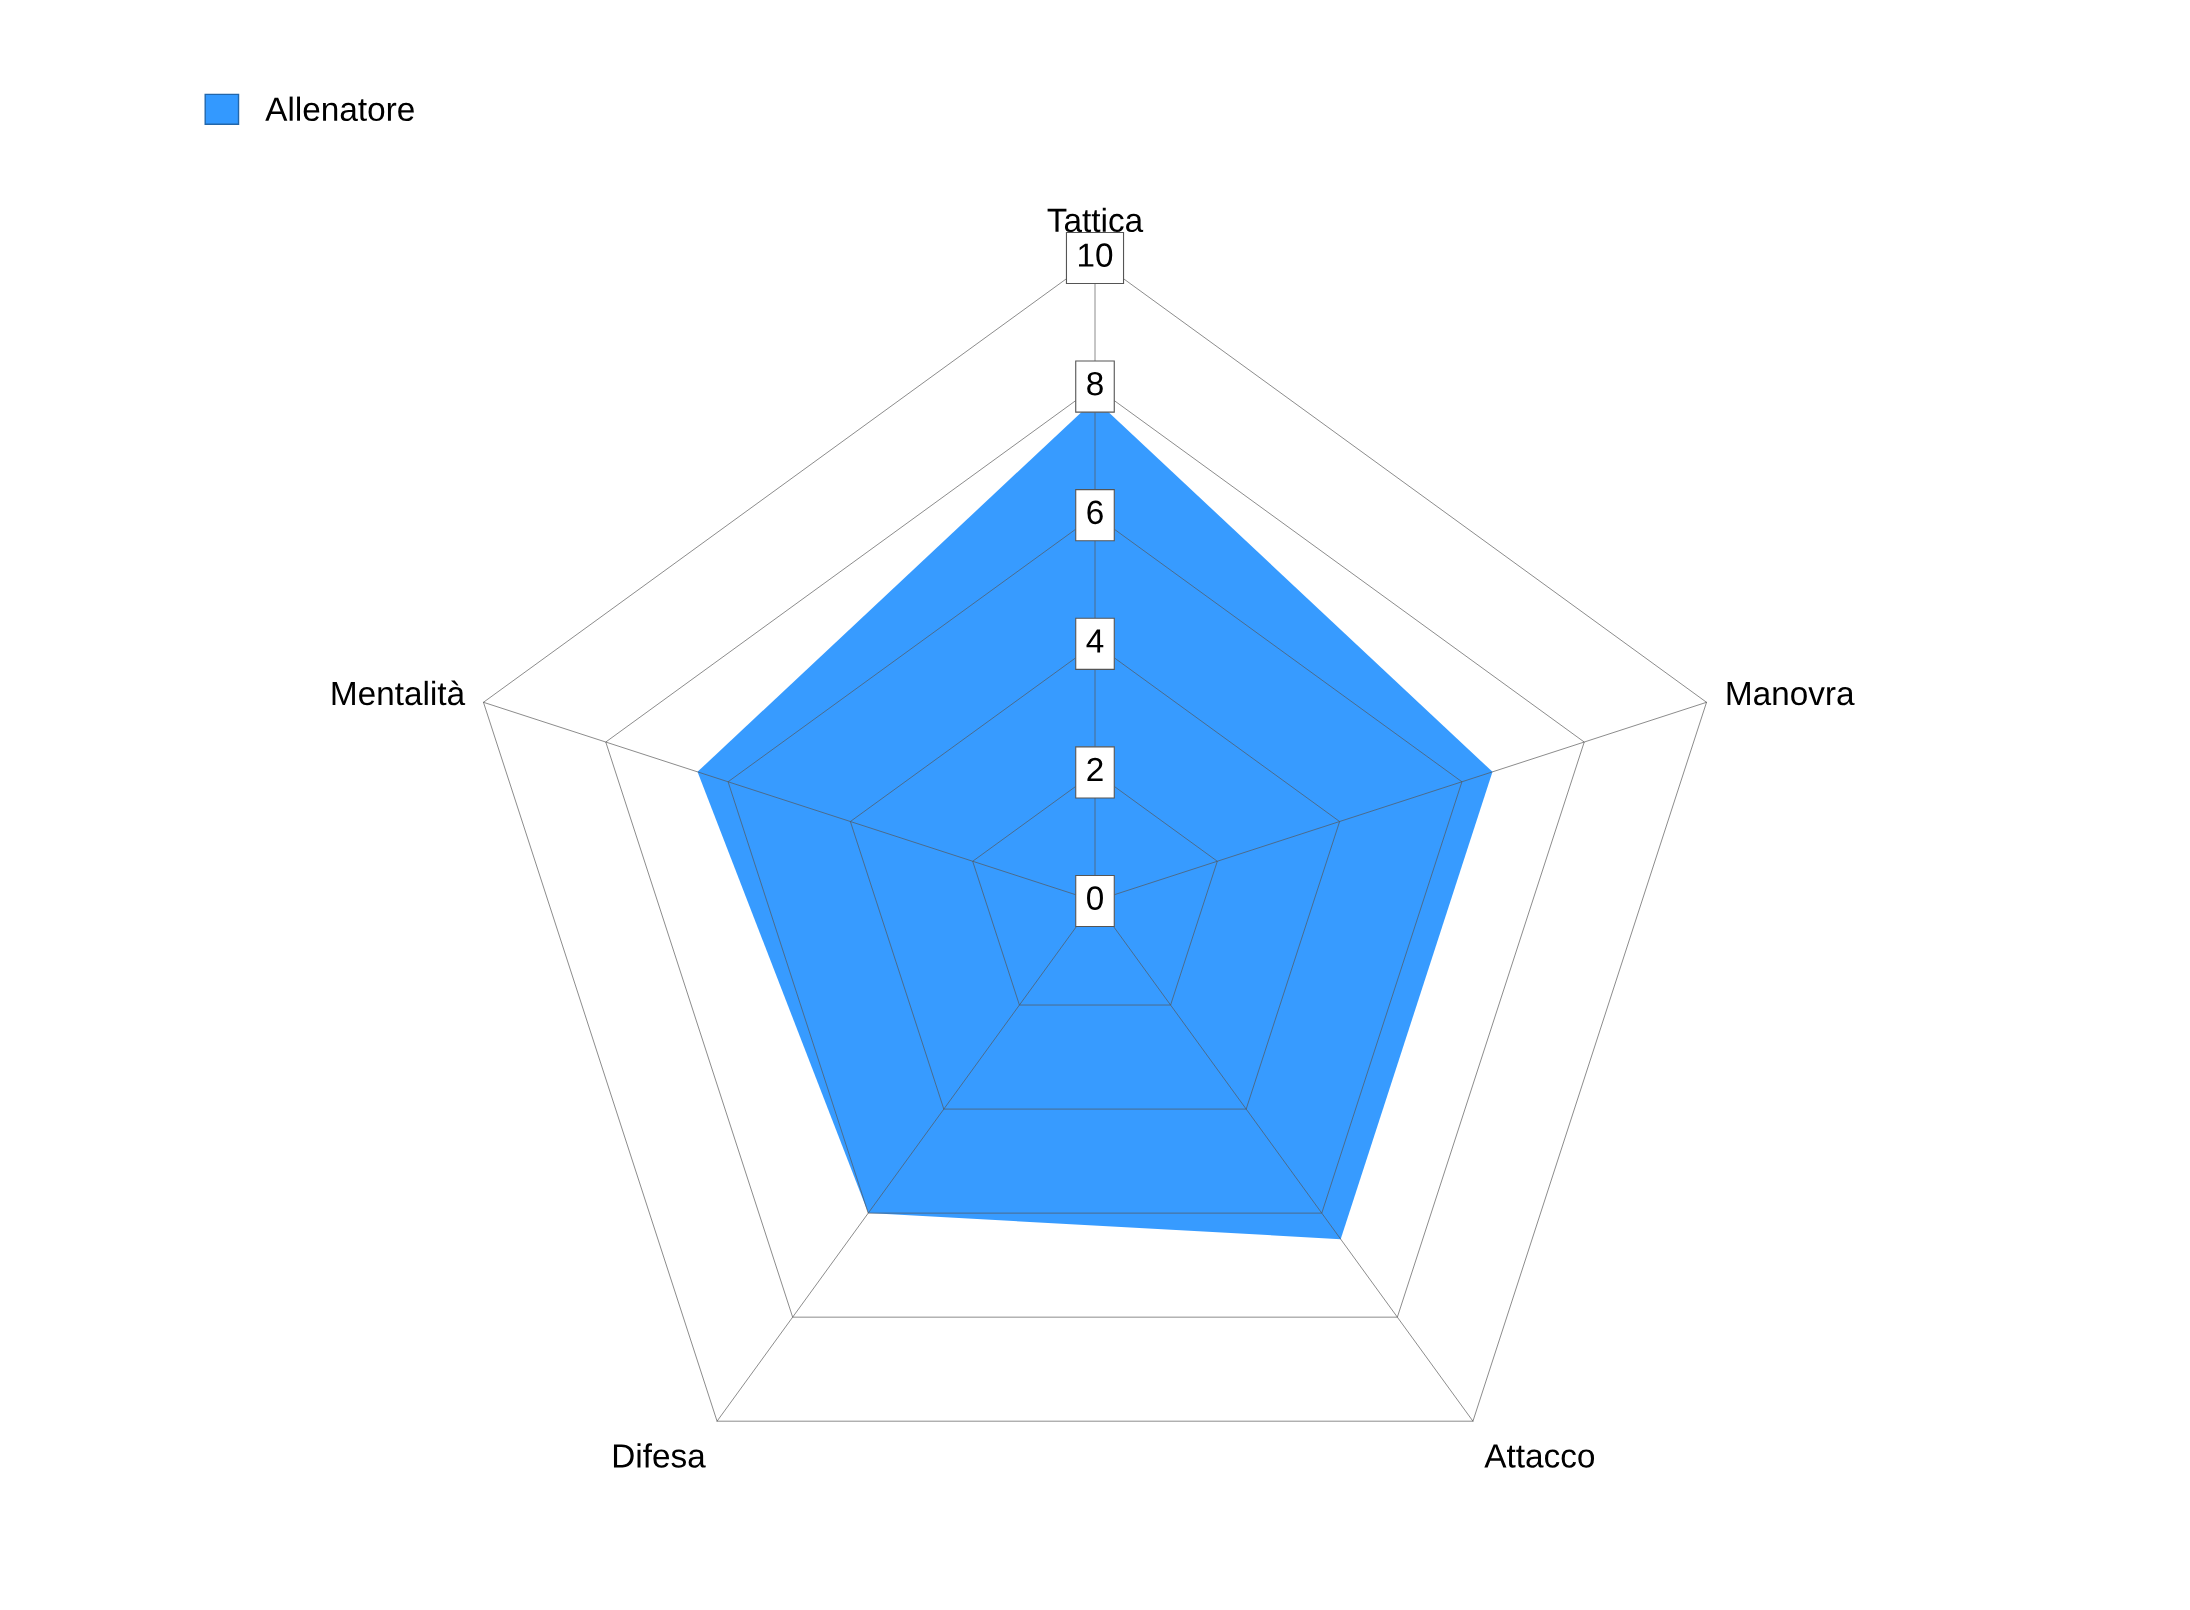 Image resolution: width=2190 pixels, height=1610 pixels. What do you see at coordinates (1791, 694) in the screenshot?
I see `spoke-label: Manovra` at bounding box center [1791, 694].